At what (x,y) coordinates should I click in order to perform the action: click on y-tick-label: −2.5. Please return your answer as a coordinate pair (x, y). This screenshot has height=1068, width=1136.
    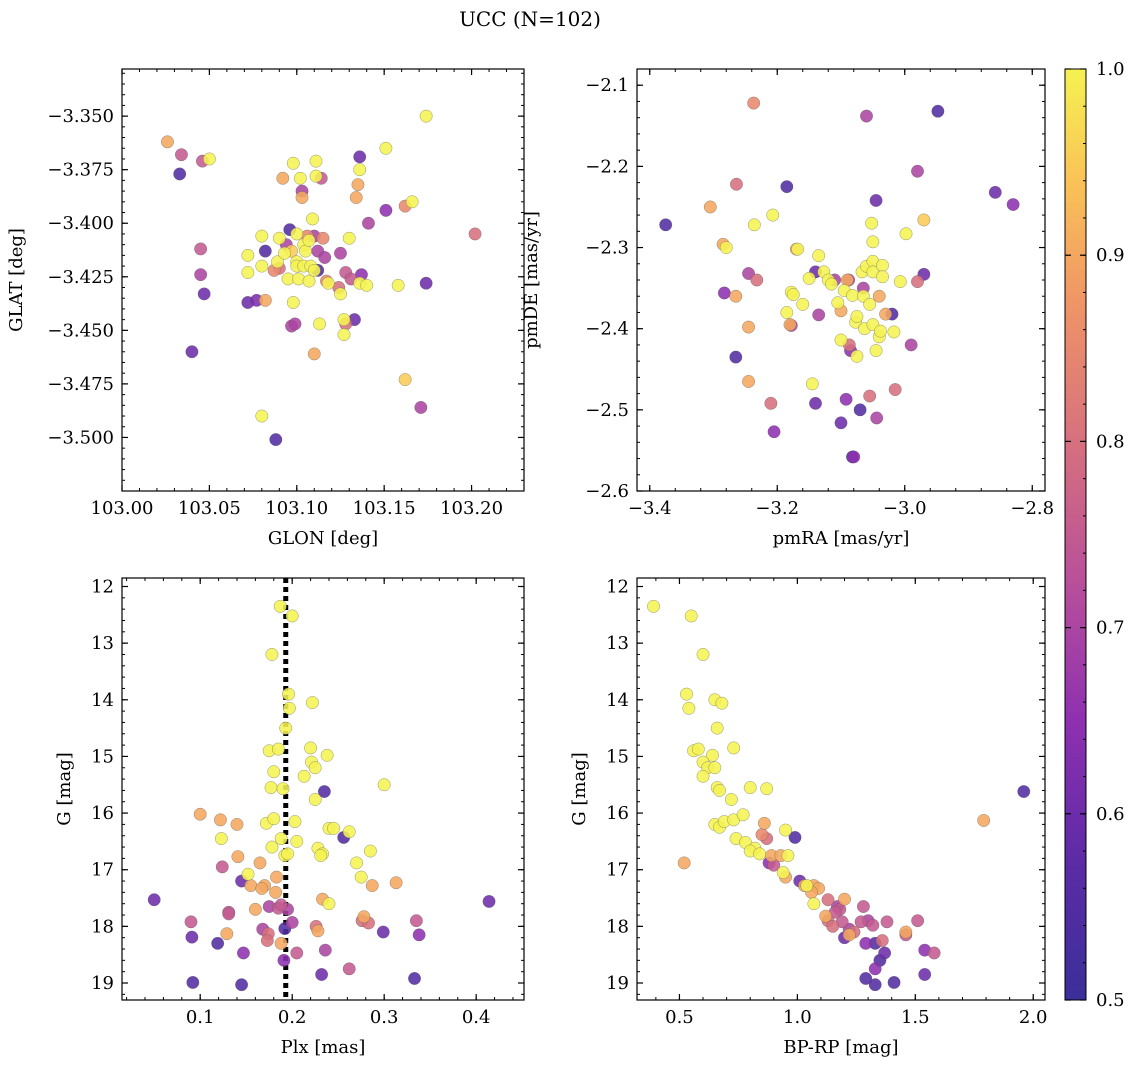
    Looking at the image, I should click on (607, 410).